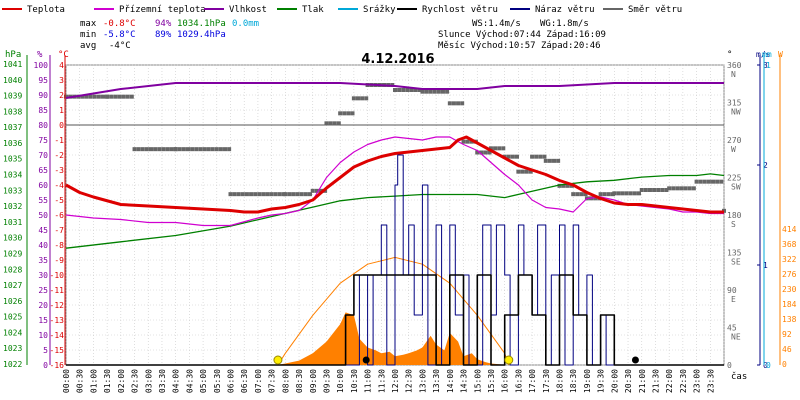 The width and height of the screenshot is (800, 400). I want to click on axis-hpa-tick: 1032, so click(12, 206).